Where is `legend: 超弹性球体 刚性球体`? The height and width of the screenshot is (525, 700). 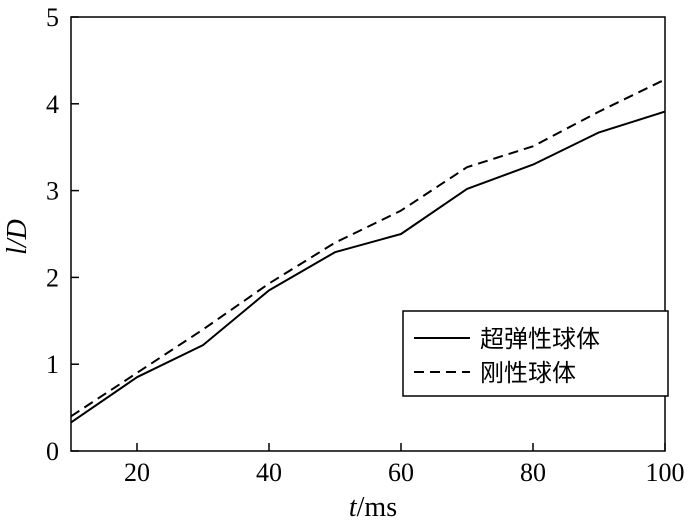 legend: 超弹性球体 刚性球体 is located at coordinates (535, 353).